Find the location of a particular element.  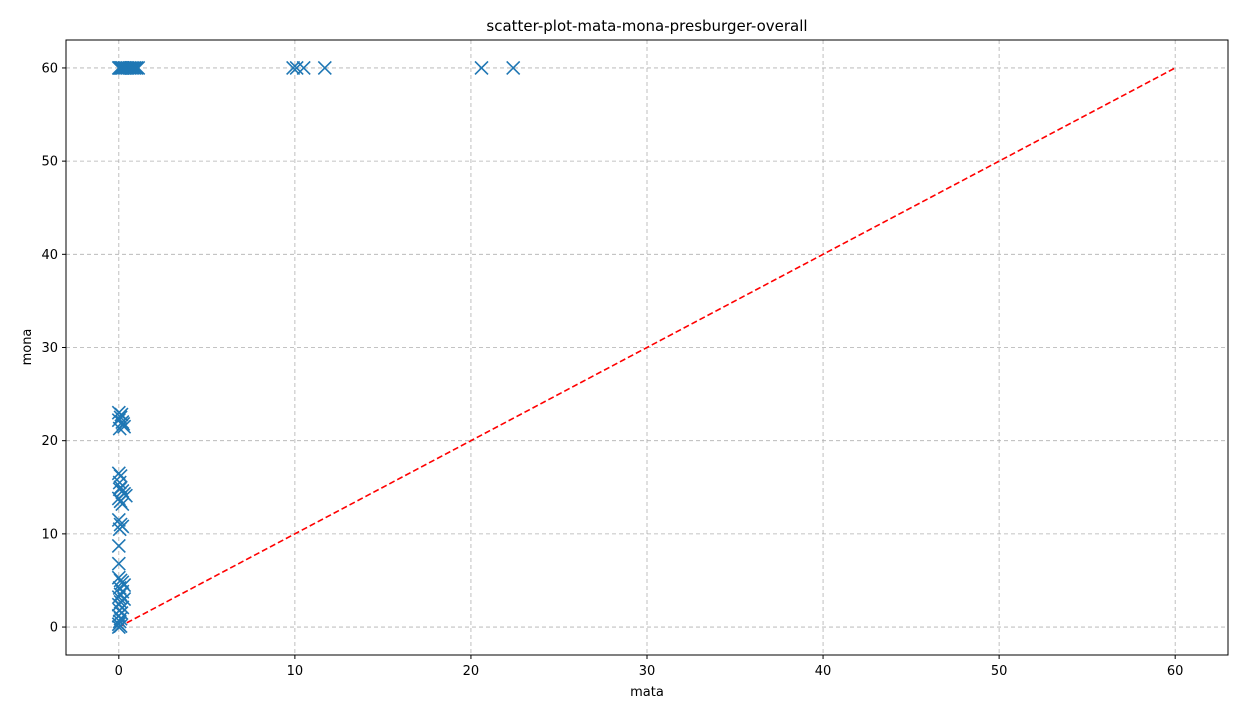

y-tick-label: 0 is located at coordinates (54, 628).